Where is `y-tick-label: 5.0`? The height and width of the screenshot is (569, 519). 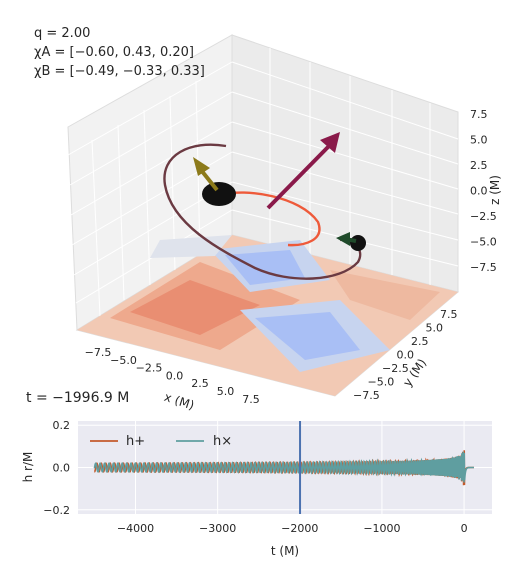 y-tick-label: 5.0 is located at coordinates (435, 328).